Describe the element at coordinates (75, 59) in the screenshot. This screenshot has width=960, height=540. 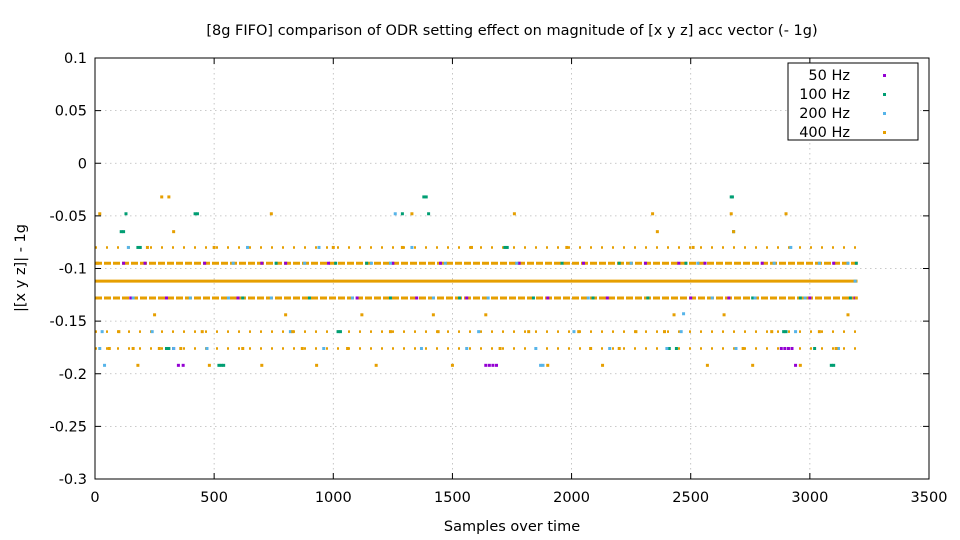
I see `y-tick-label: 0.1` at that location.